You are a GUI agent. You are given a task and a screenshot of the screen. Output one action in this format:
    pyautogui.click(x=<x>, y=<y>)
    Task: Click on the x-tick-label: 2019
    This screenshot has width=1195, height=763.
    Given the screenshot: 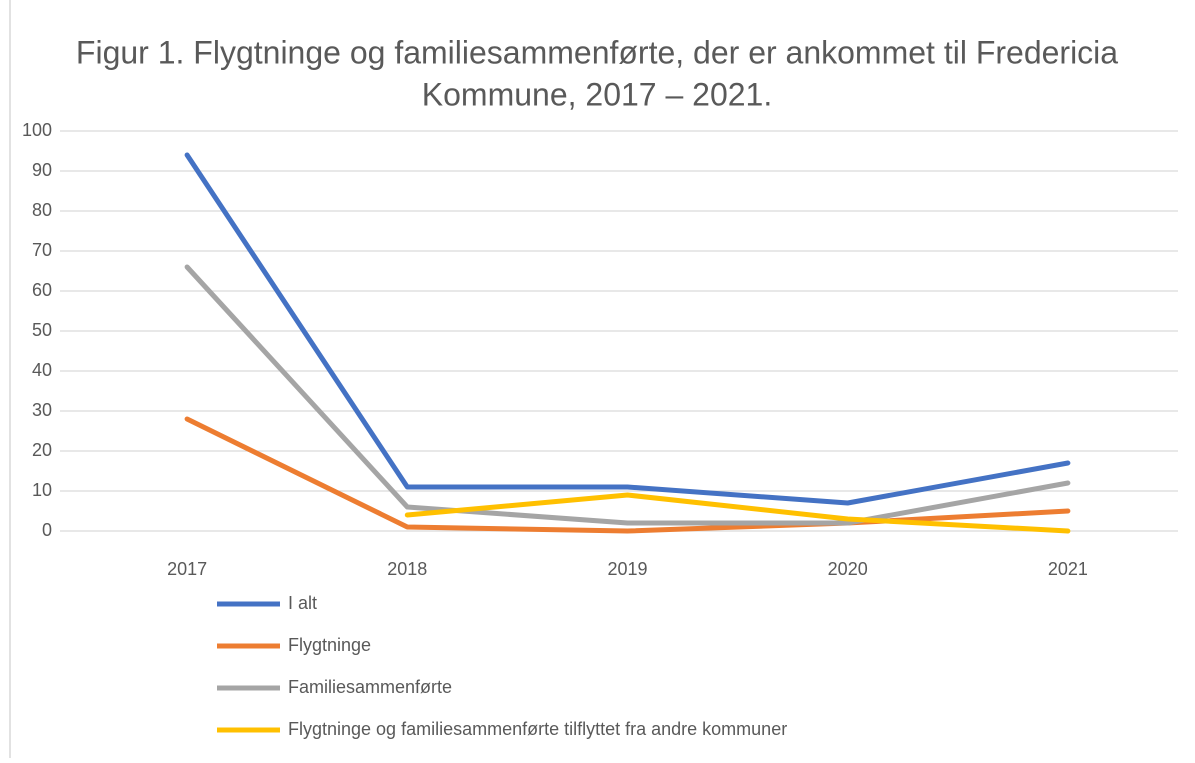 What is the action you would take?
    pyautogui.click(x=627, y=569)
    